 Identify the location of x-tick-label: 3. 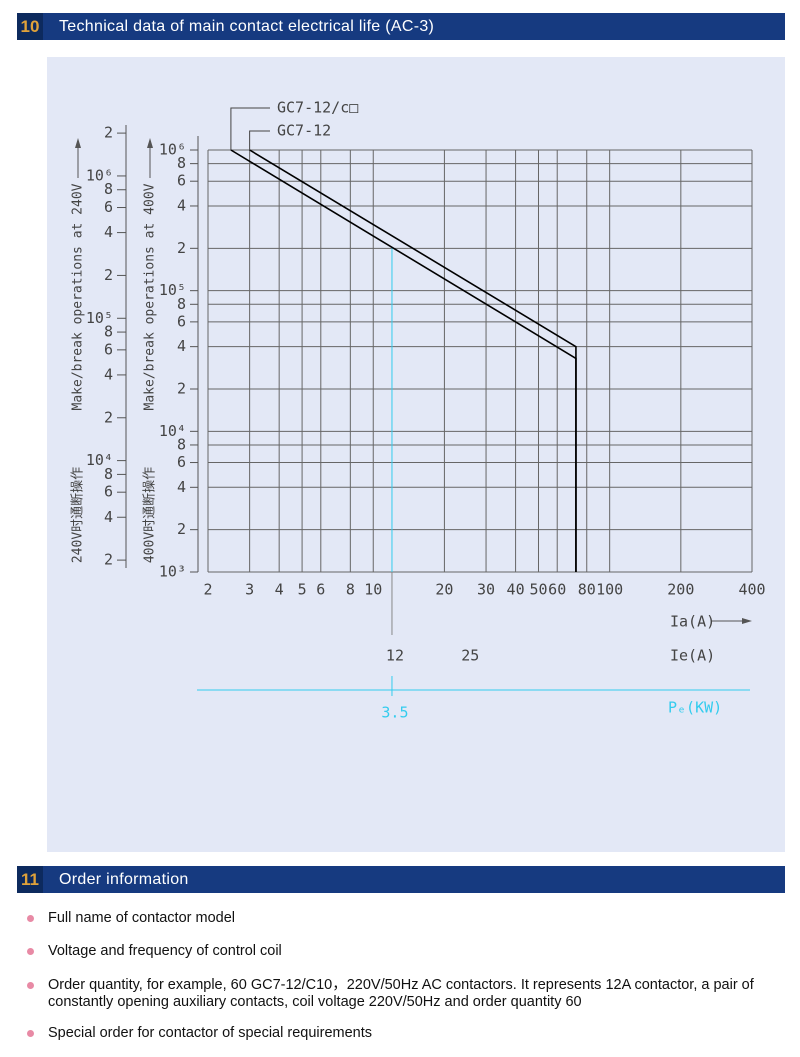
(249, 590).